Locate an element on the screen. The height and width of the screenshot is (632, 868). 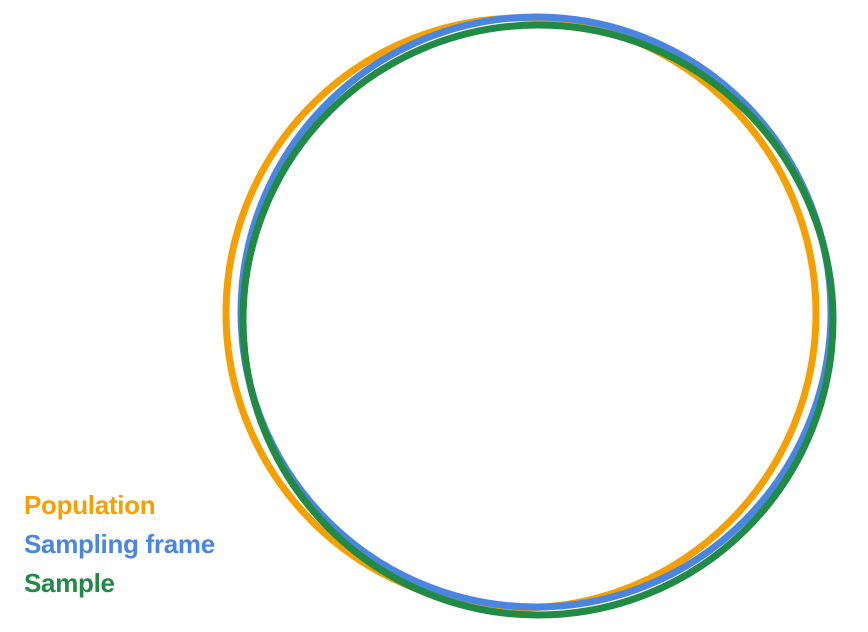
legend-item-population: Population is located at coordinates (90, 505).